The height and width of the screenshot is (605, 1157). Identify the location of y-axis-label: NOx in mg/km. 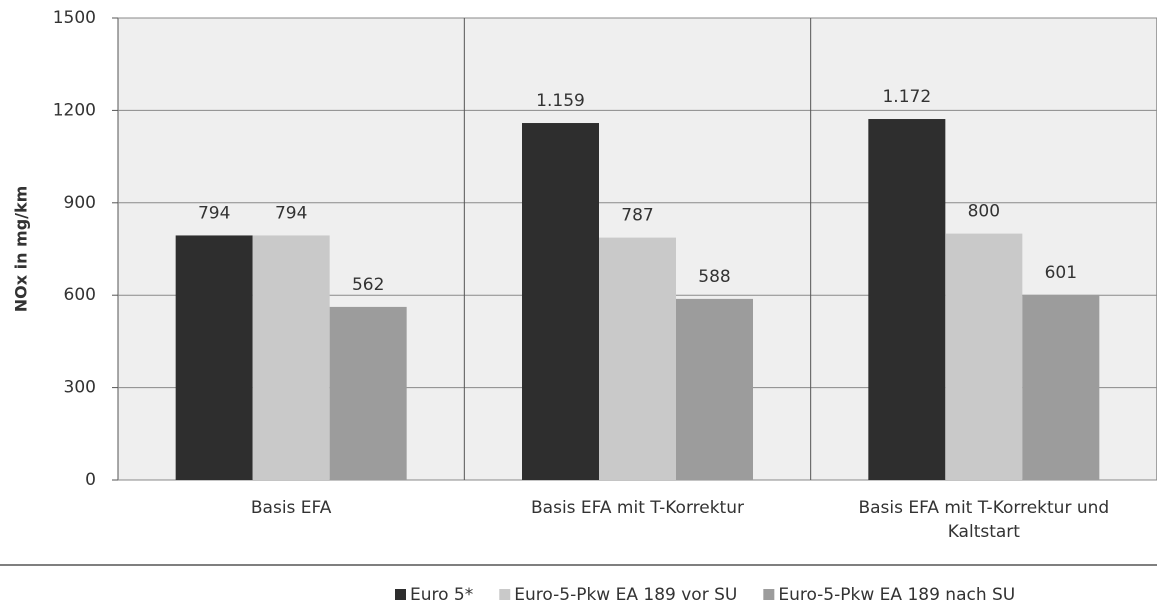
(21, 249).